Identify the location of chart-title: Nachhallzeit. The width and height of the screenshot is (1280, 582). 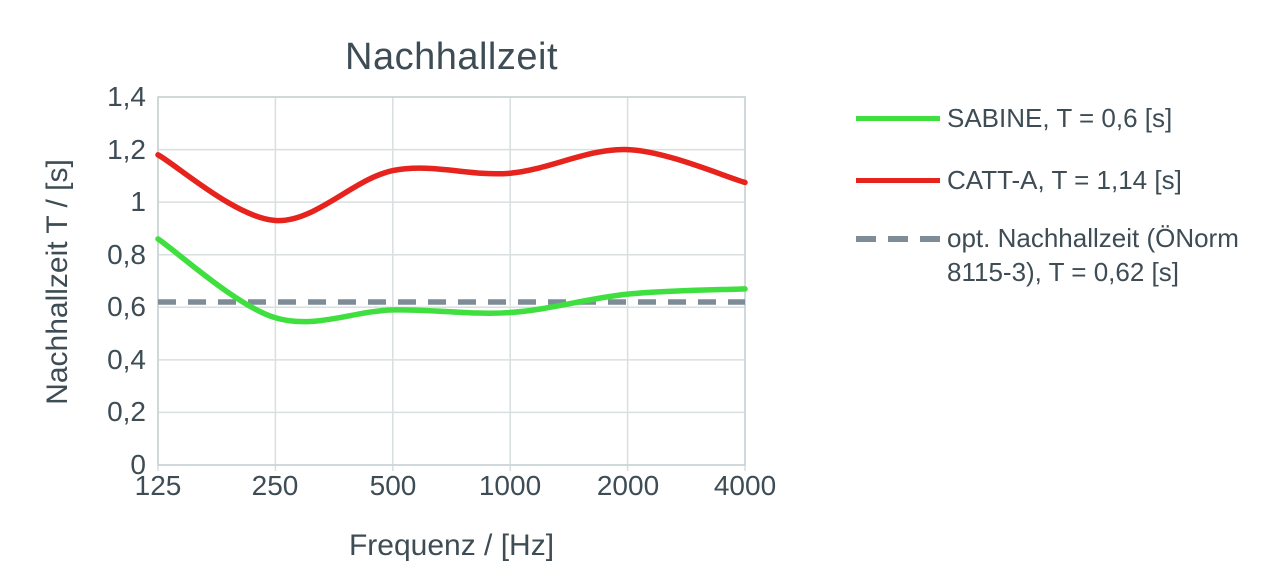
(451, 57).